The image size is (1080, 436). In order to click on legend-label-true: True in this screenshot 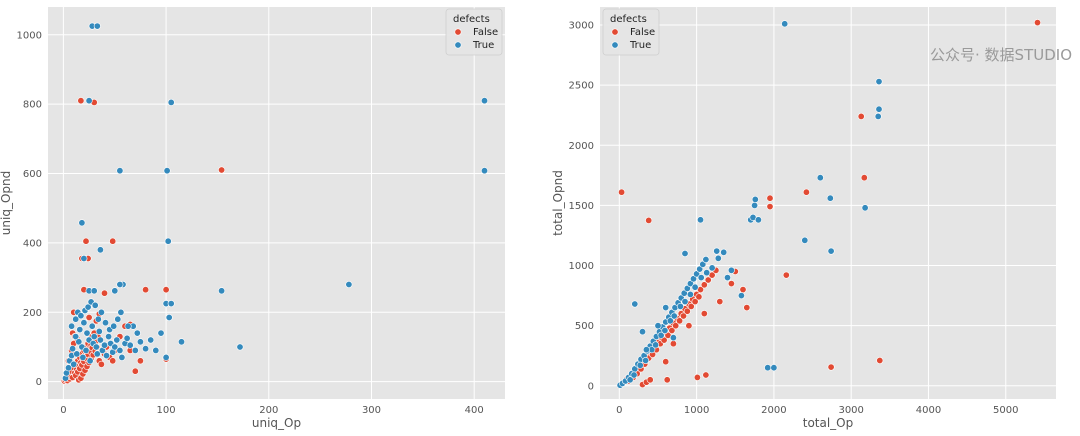, I will do `click(640, 45)`.